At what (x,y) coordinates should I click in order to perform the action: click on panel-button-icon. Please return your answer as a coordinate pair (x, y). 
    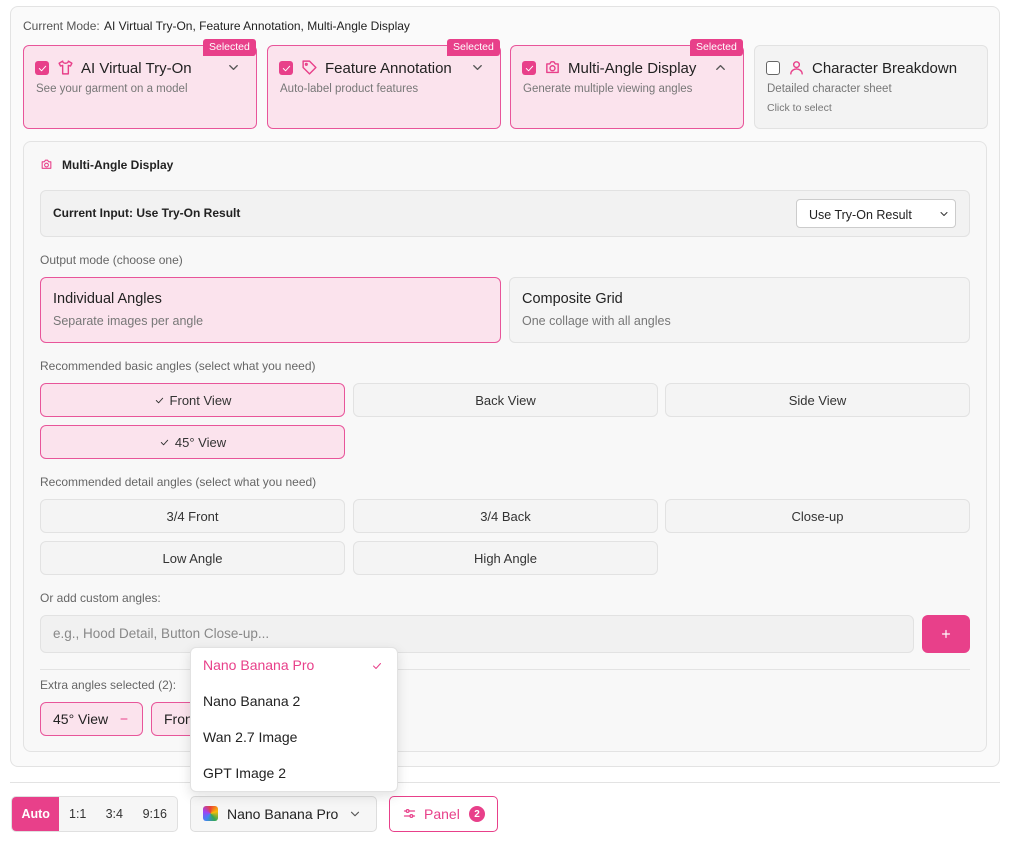
    Looking at the image, I should click on (409, 813).